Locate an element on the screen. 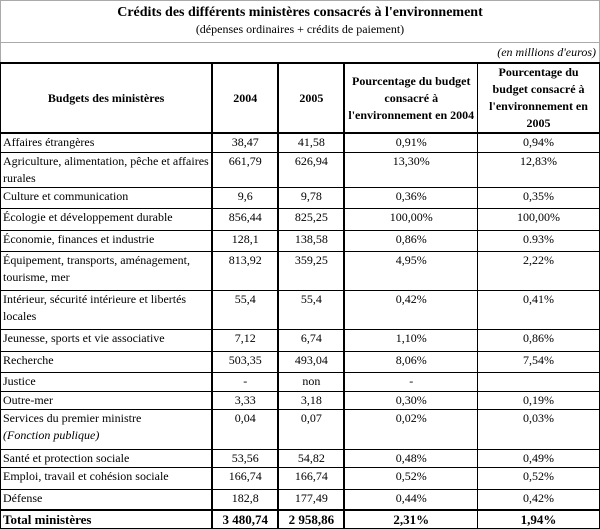 The height and width of the screenshot is (529, 600). value-2004-cell: 166,74 is located at coordinates (245, 478).